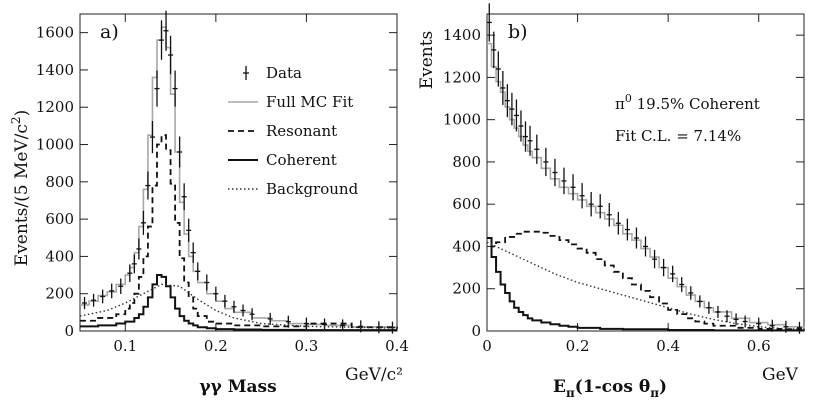  Describe the element at coordinates (518, 32) in the screenshot. I see `panel-b-label: b)` at that location.